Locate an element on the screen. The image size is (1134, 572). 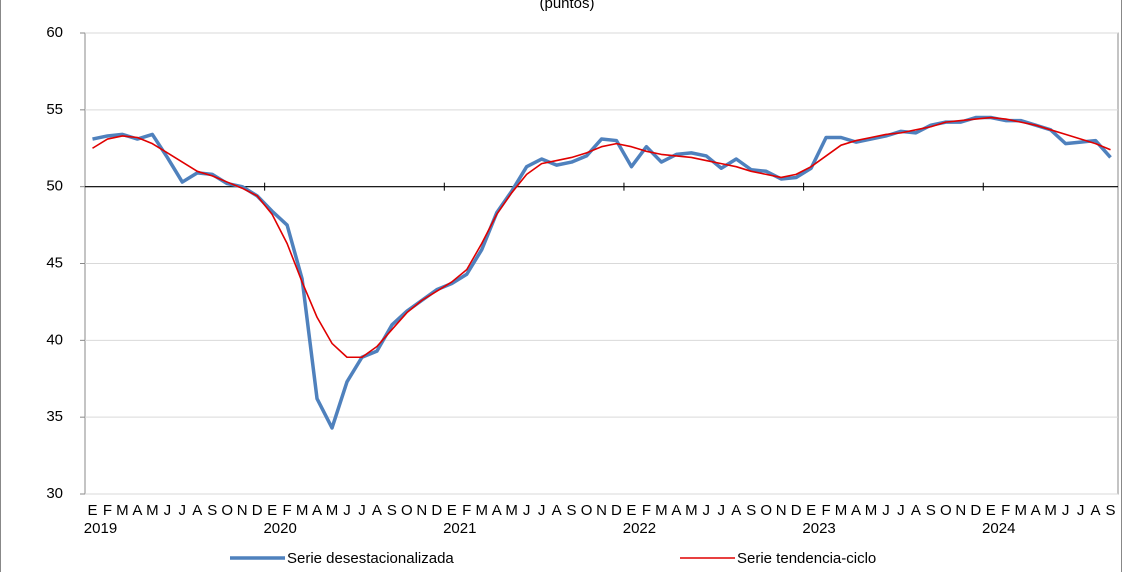
y-tick-label: 35 is located at coordinates (54, 416).